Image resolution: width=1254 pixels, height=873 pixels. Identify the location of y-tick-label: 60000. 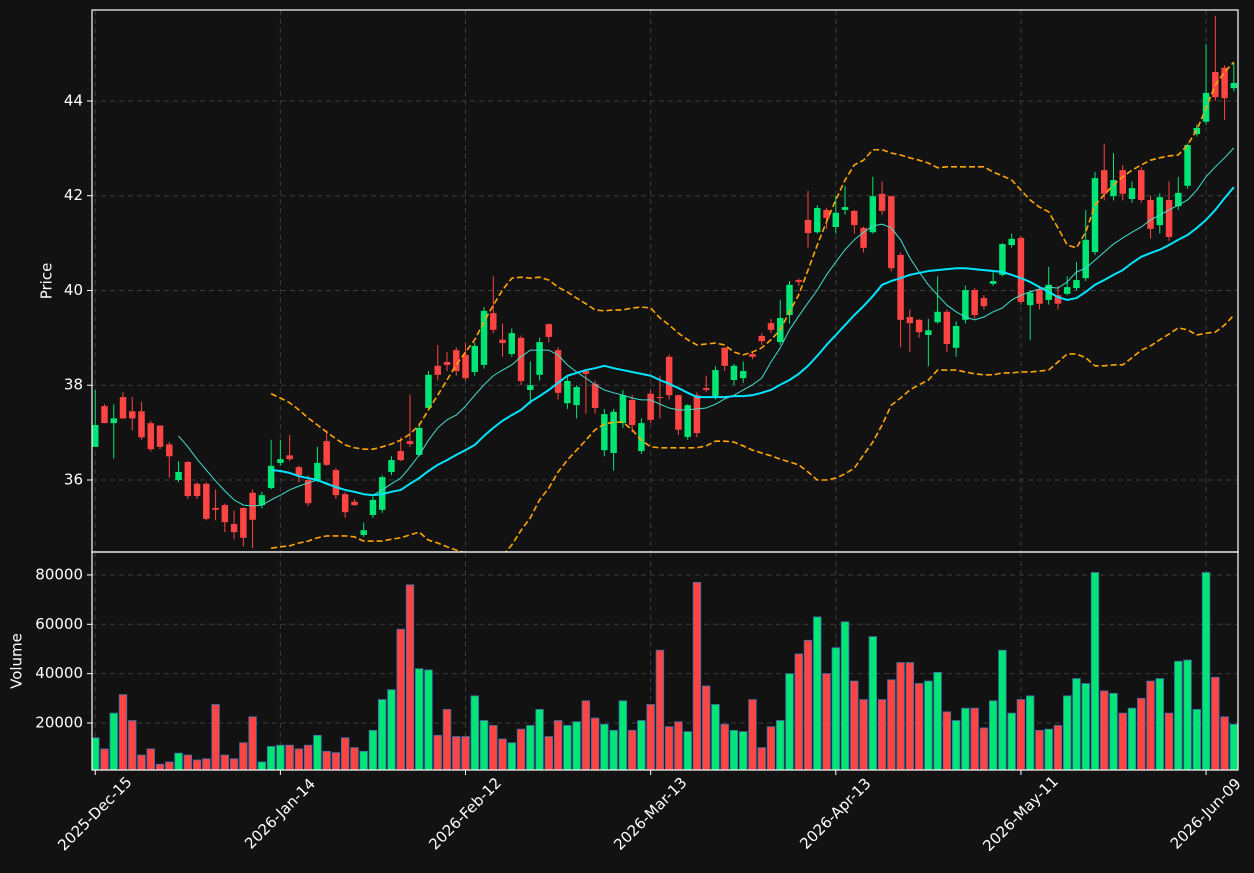
(59, 624).